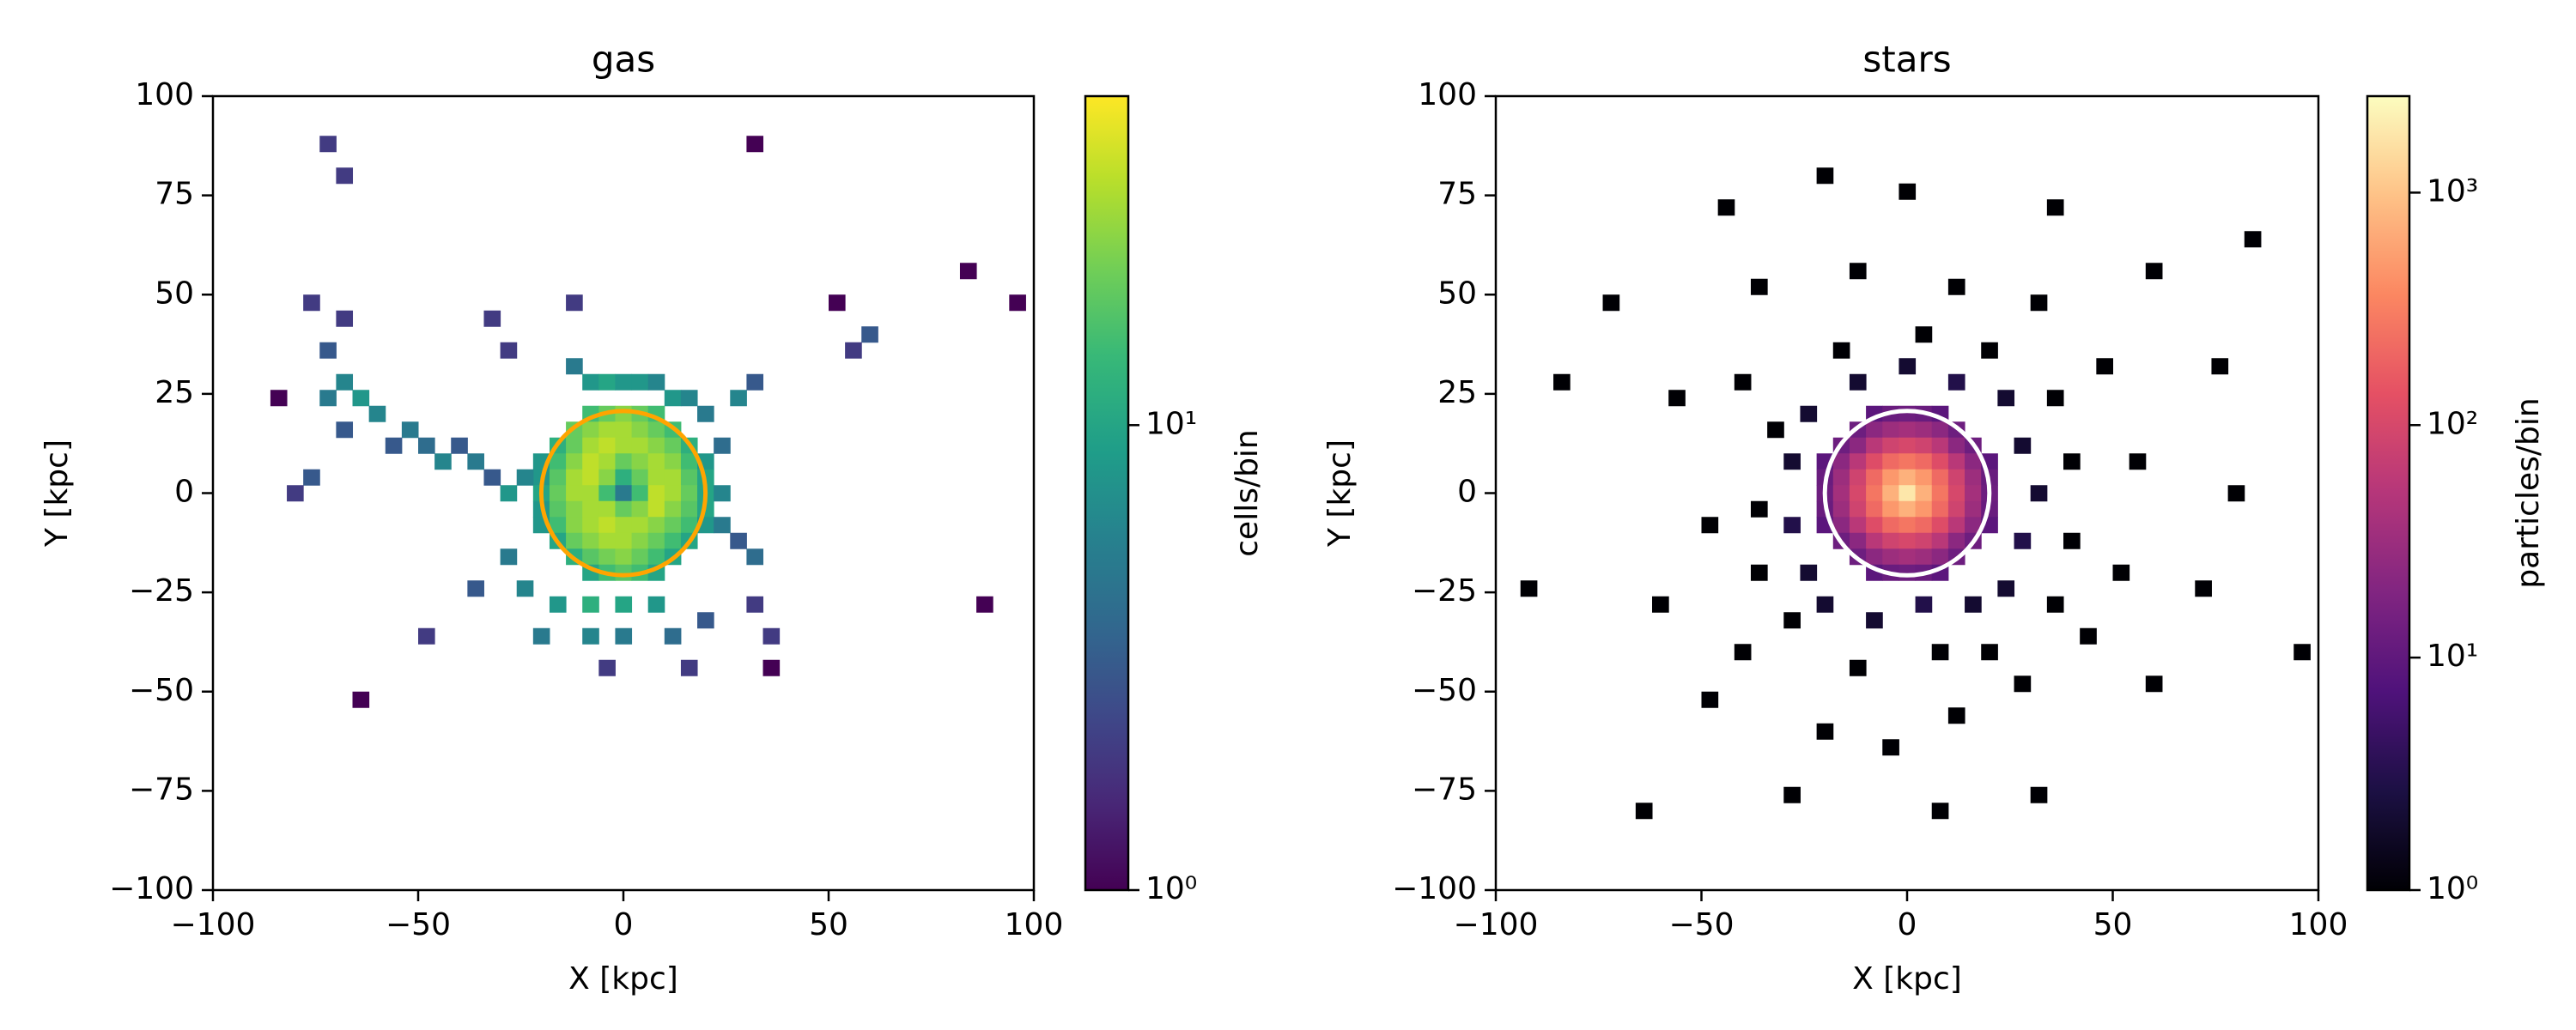 This screenshot has width=2576, height=1030. Describe the element at coordinates (1171, 423) in the screenshot. I see `colorbar-tick-label: 10¹` at that location.